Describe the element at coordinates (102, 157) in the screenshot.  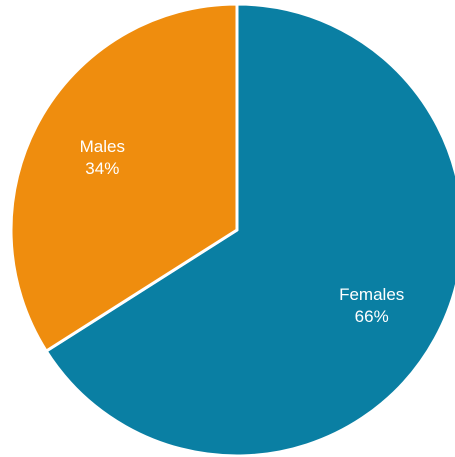
I see `slice-label-males: Males 34%` at that location.